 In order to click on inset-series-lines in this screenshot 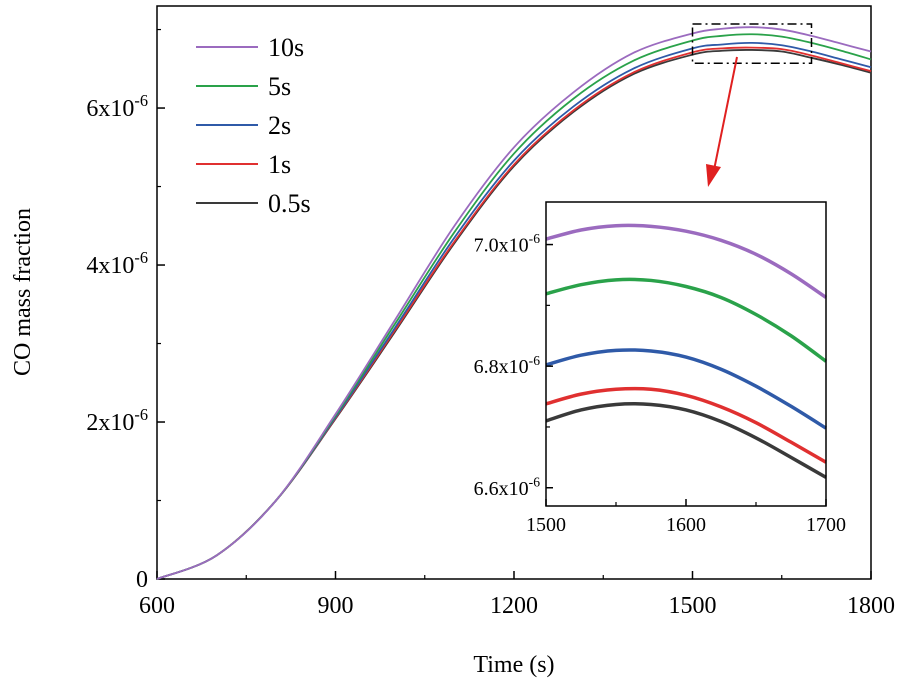, I will do `click(686, 351)`.